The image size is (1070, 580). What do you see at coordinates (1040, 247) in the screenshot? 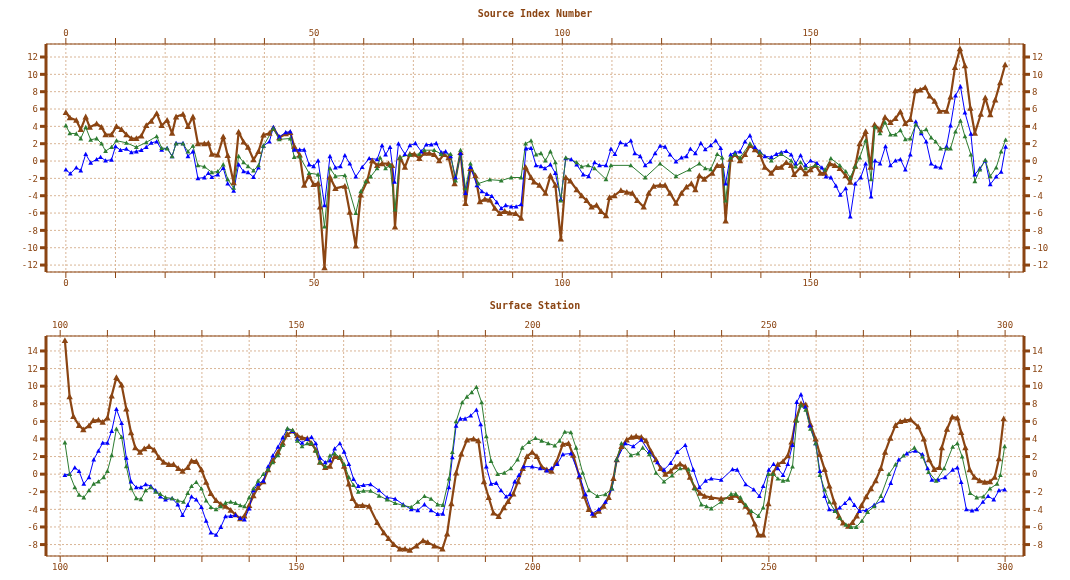
I see `y2-tick-label: -10` at bounding box center [1040, 247].